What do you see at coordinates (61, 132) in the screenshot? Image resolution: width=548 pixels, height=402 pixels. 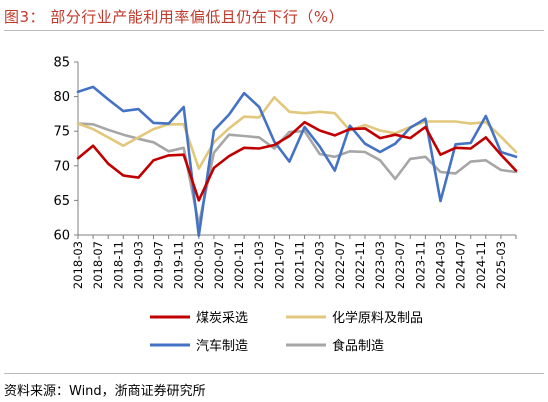 I see `y-tick-label: 75` at bounding box center [61, 132].